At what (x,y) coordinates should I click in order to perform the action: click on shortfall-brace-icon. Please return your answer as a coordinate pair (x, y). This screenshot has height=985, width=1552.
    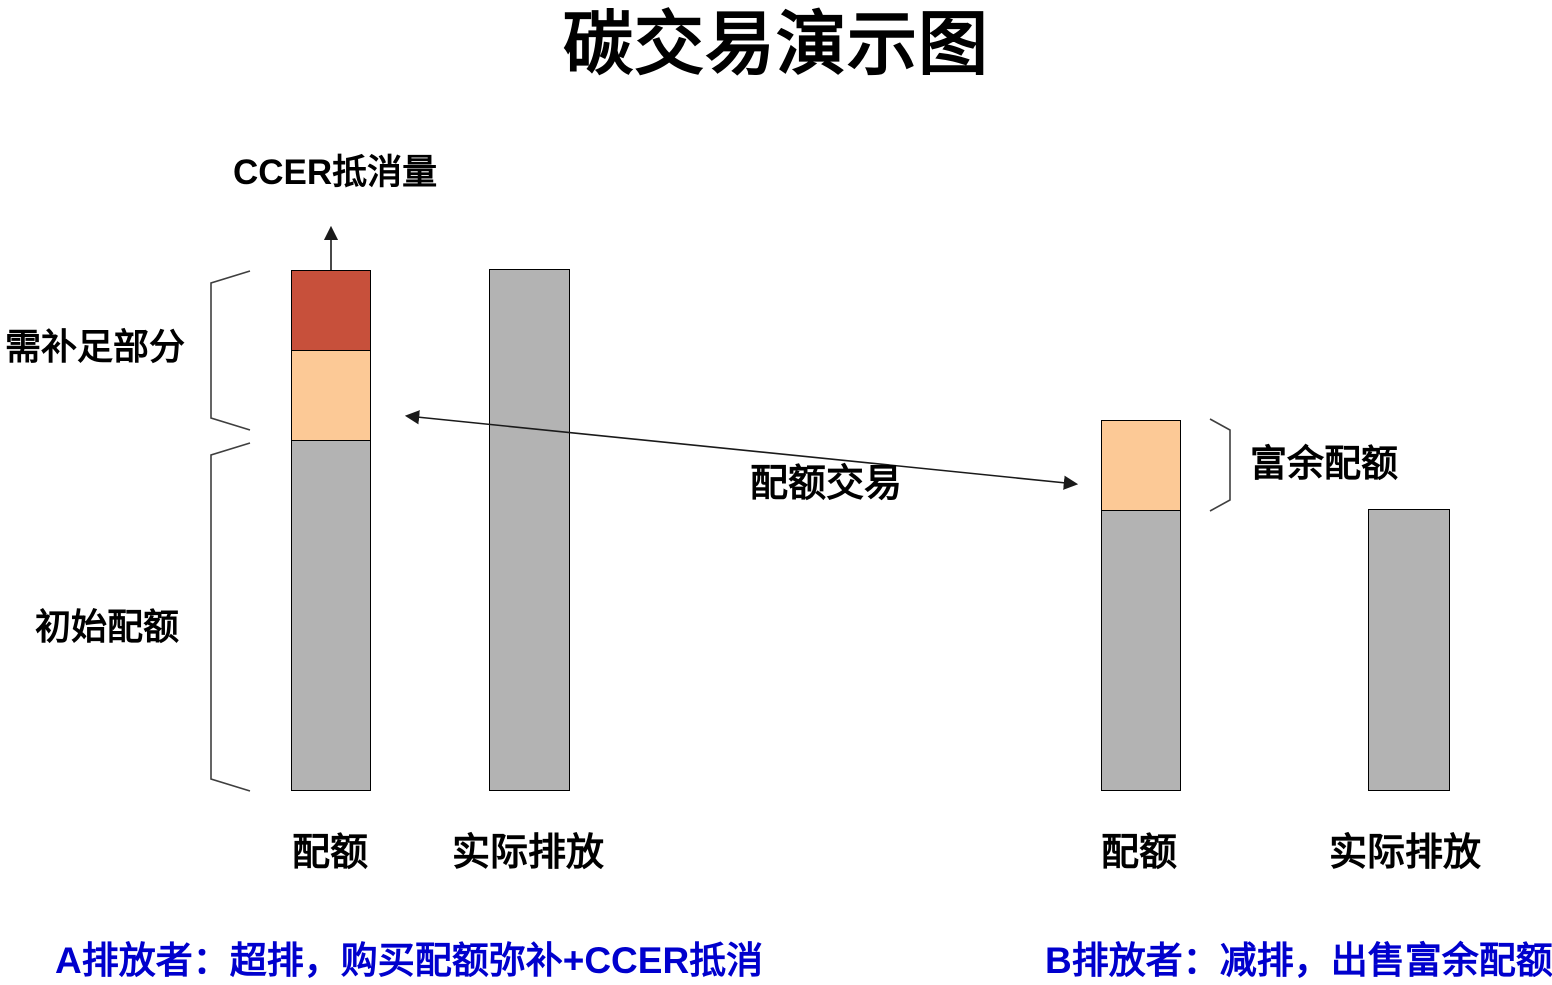
    Looking at the image, I should click on (230, 350).